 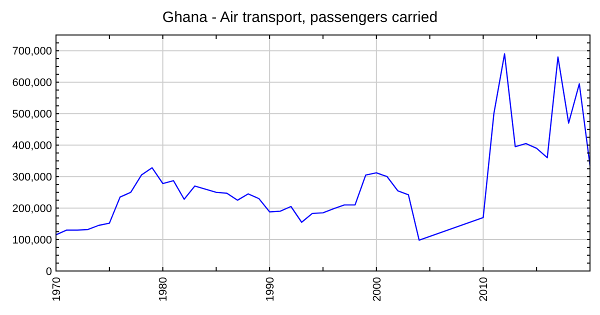 I want to click on x-tick-label: 1970, so click(x=56, y=289).